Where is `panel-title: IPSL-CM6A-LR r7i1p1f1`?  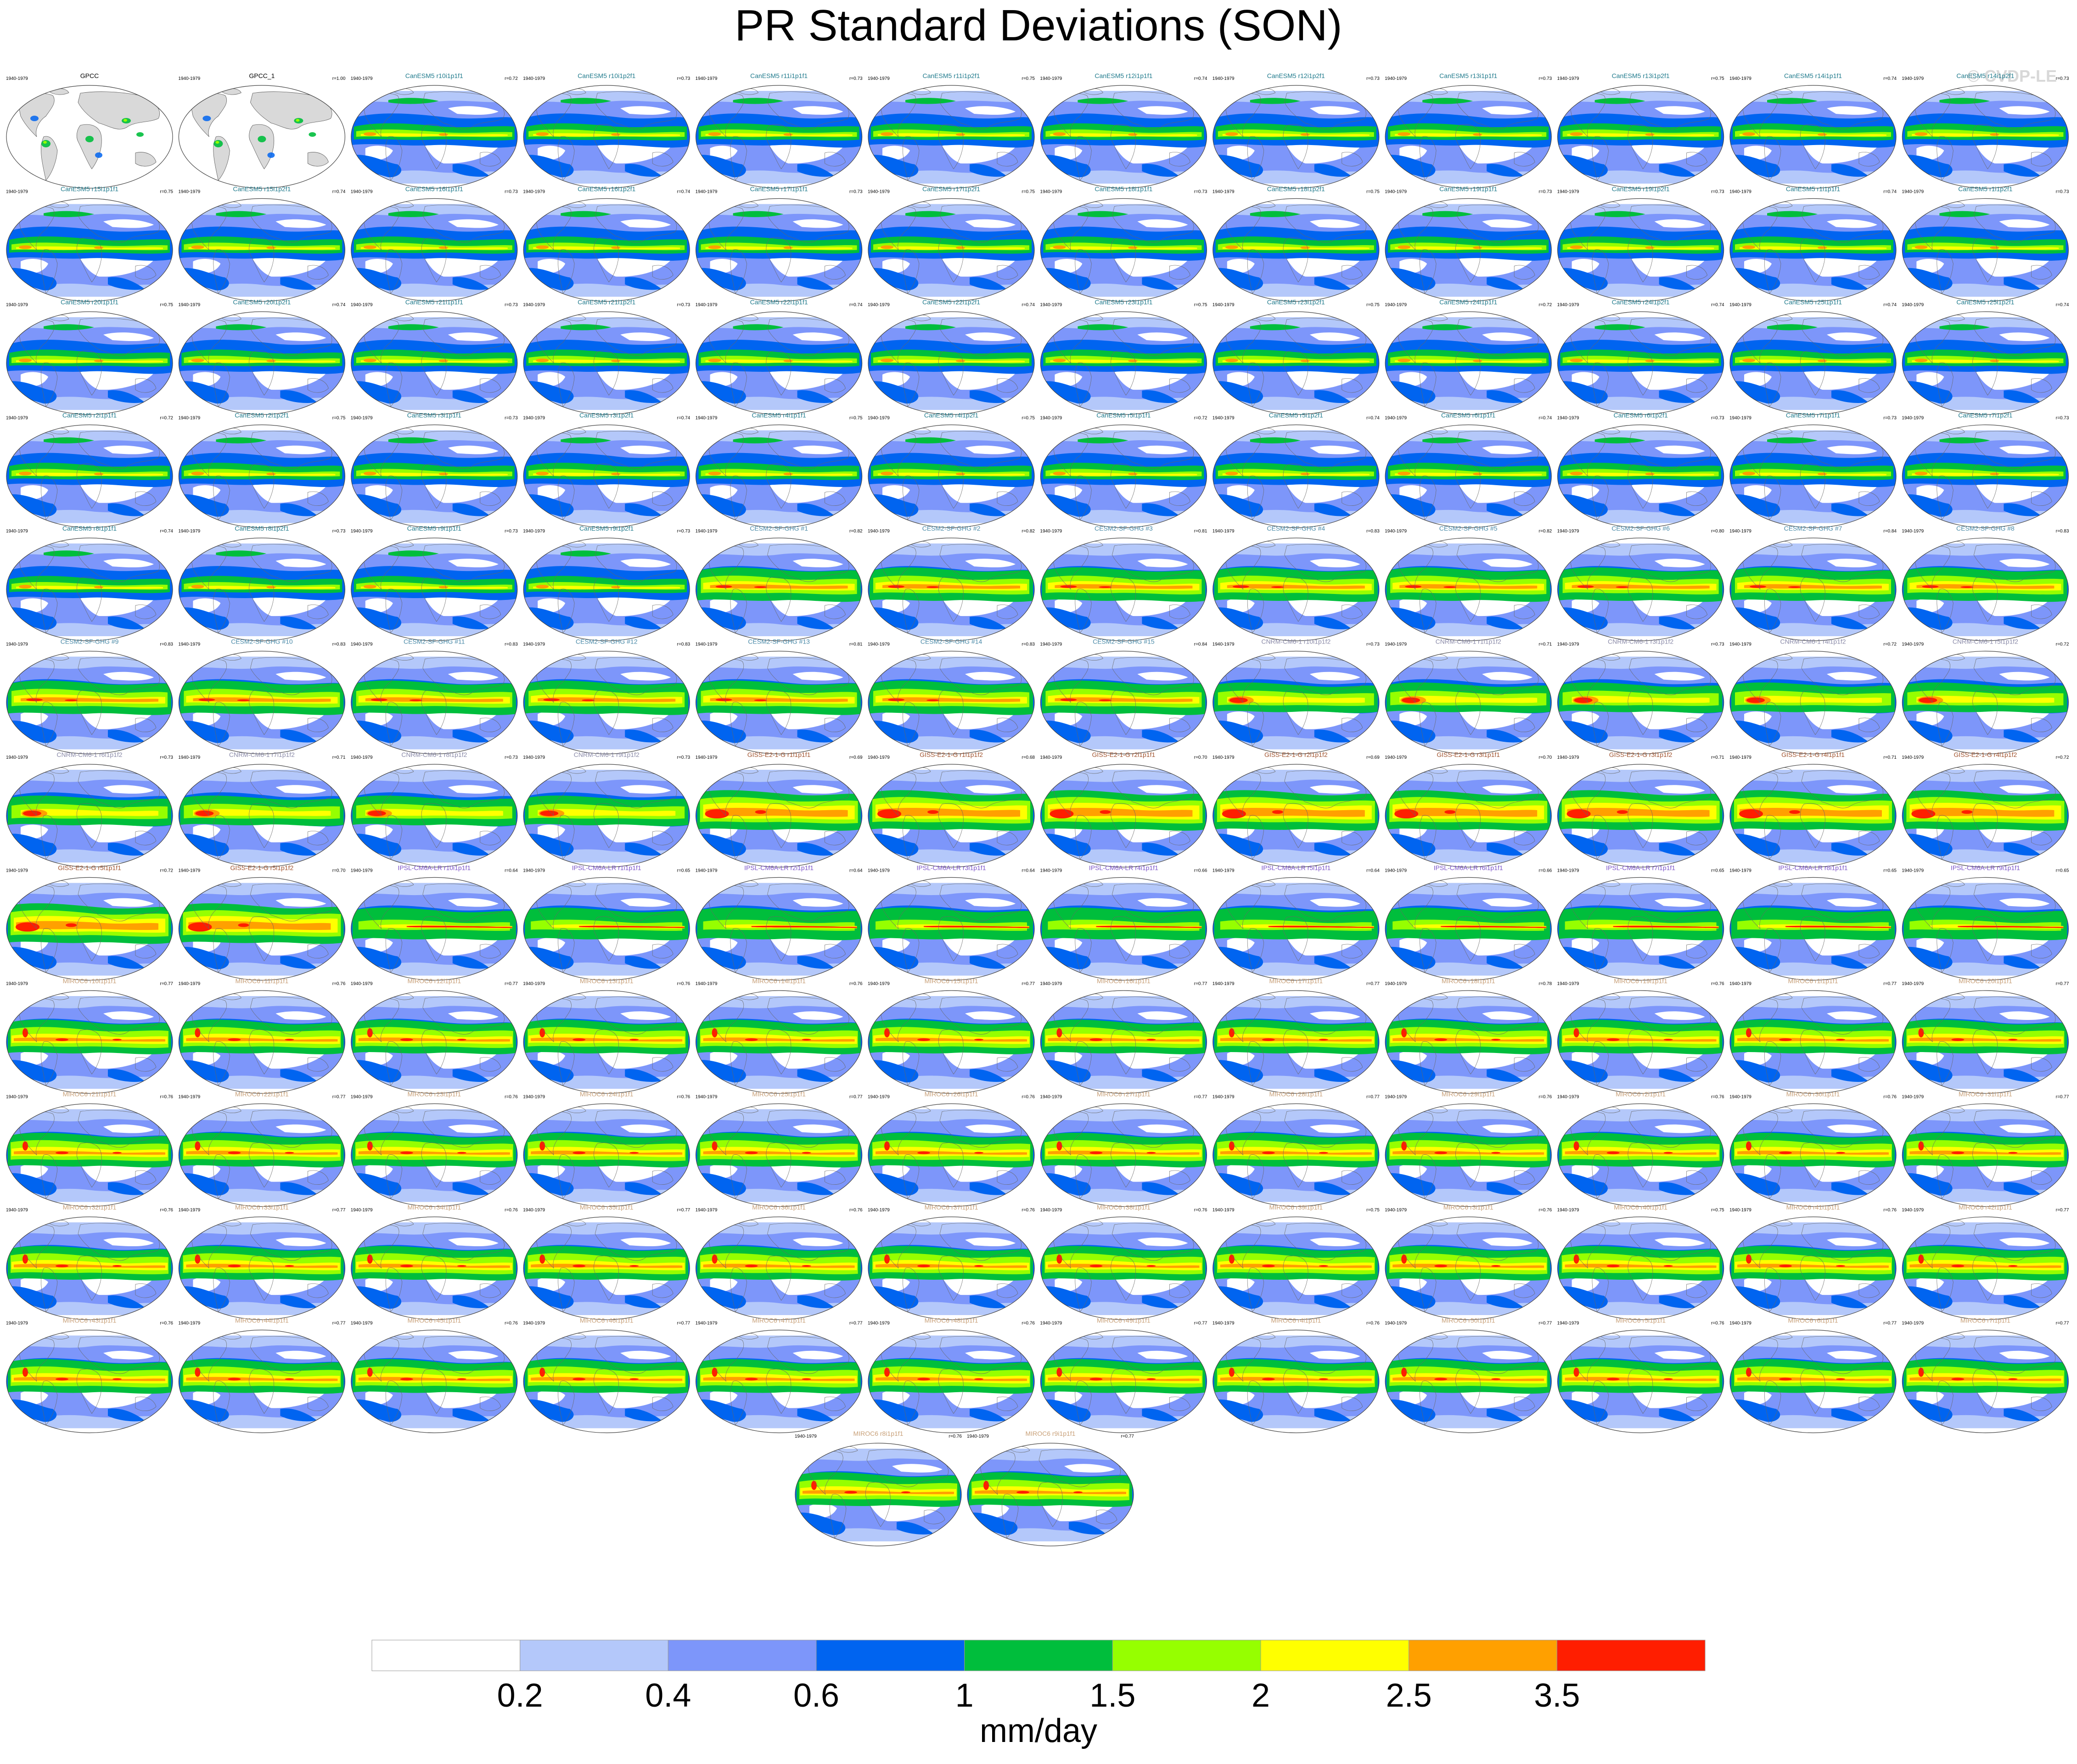
panel-title: IPSL-CM6A-LR r7i1p1f1 is located at coordinates (1640, 868).